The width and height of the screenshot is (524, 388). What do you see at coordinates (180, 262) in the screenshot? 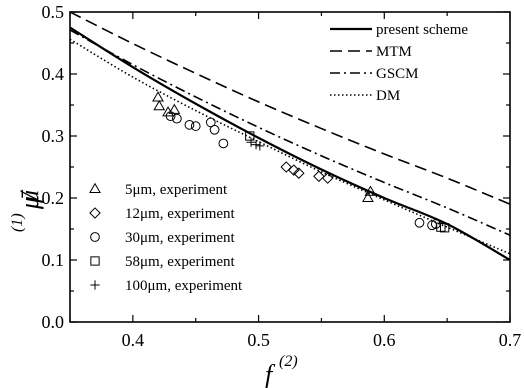
I see `legend-marker-label: 58μm, experiment` at bounding box center [180, 262].